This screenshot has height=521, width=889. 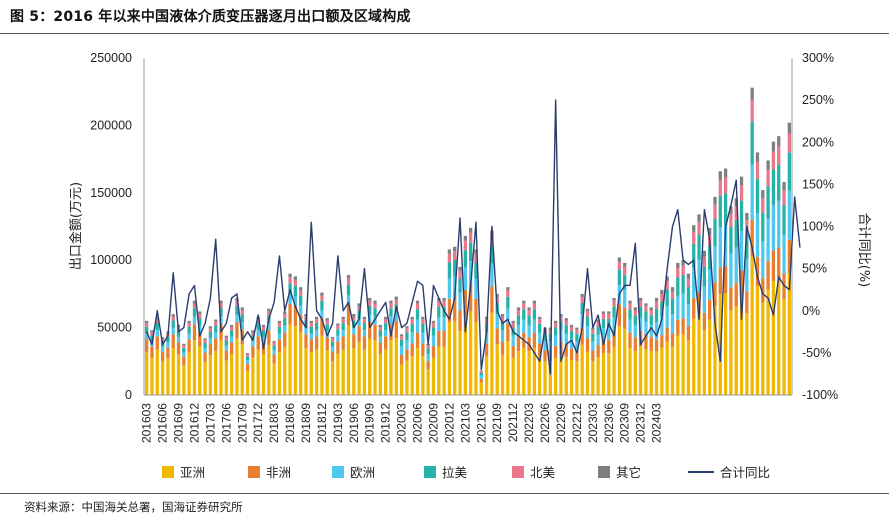 I want to click on right-tick-label: -100%, so click(x=820, y=395).